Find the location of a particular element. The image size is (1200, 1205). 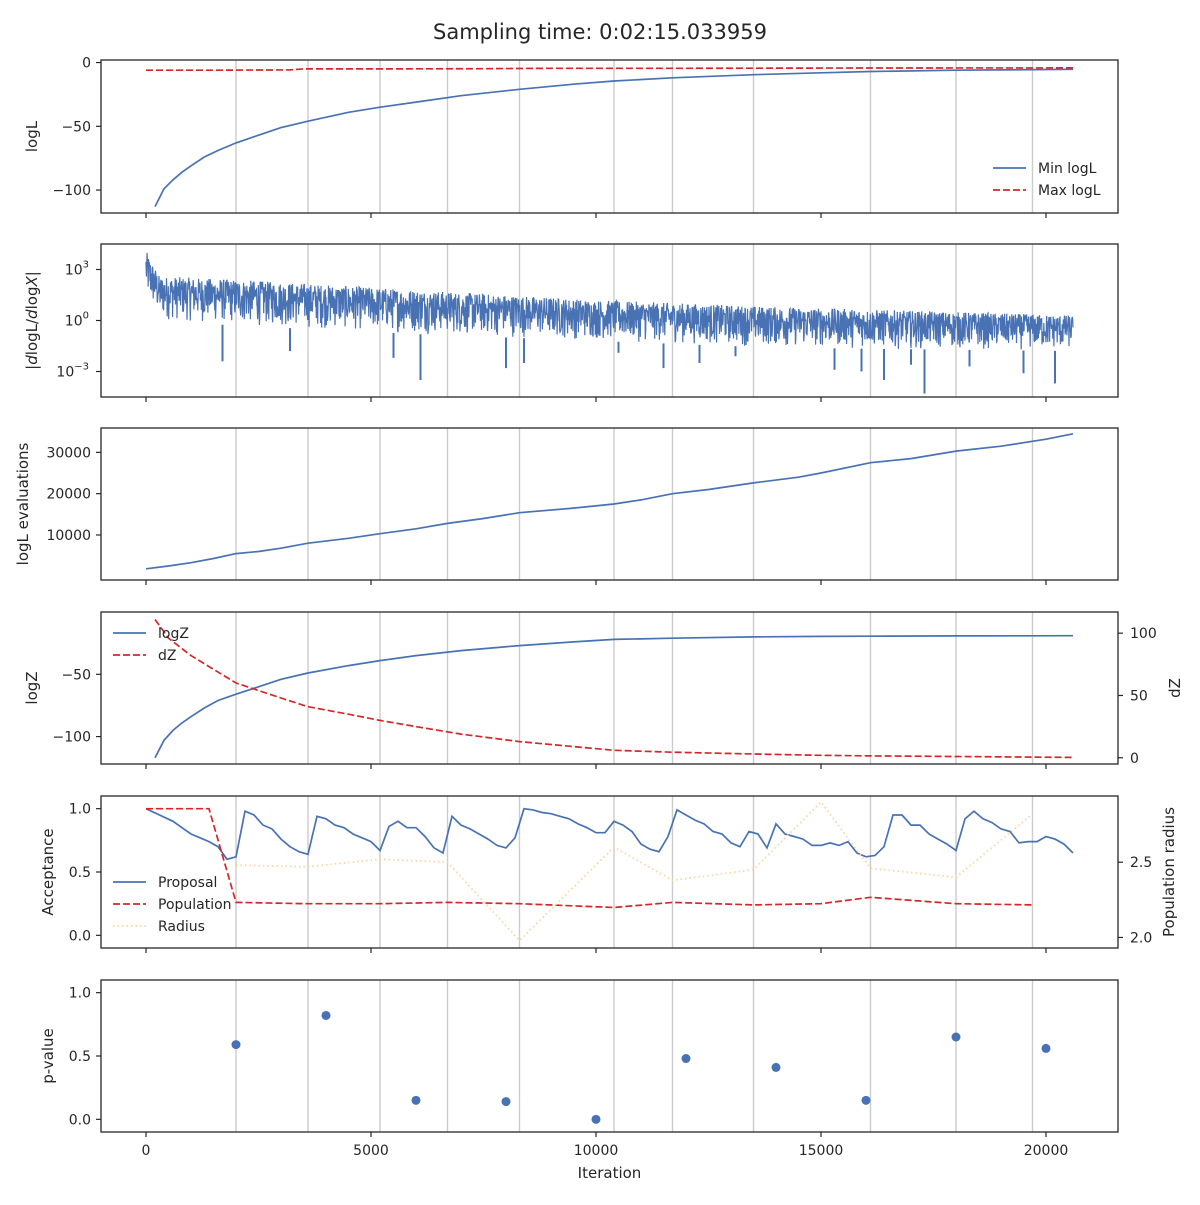

y-axis-label: logZ is located at coordinates (32, 687).